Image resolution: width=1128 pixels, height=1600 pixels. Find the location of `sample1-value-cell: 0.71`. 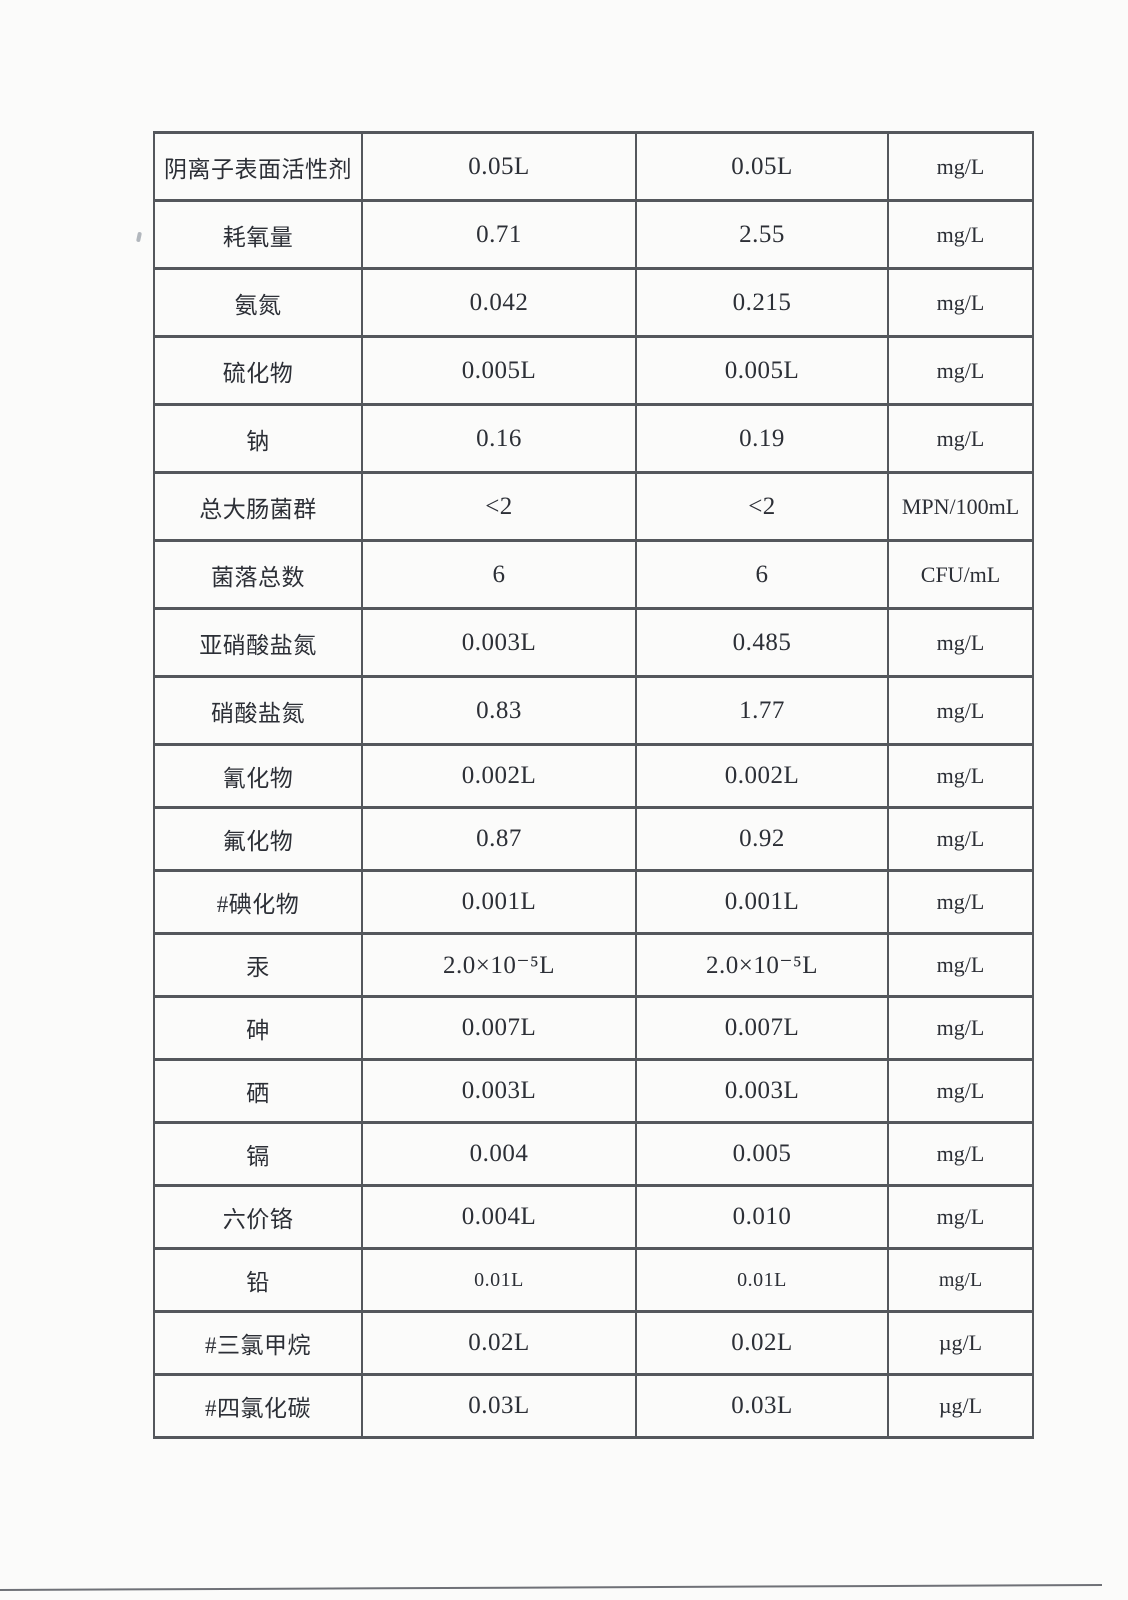

sample1-value-cell: 0.71 is located at coordinates (499, 234).